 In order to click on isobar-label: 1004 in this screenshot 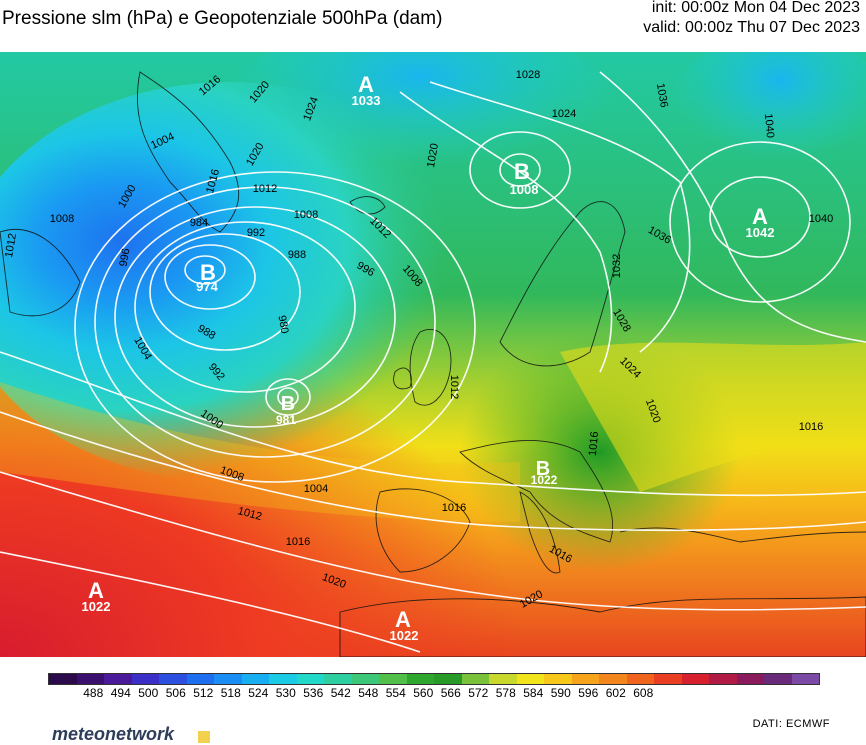, I will do `click(316, 489)`.